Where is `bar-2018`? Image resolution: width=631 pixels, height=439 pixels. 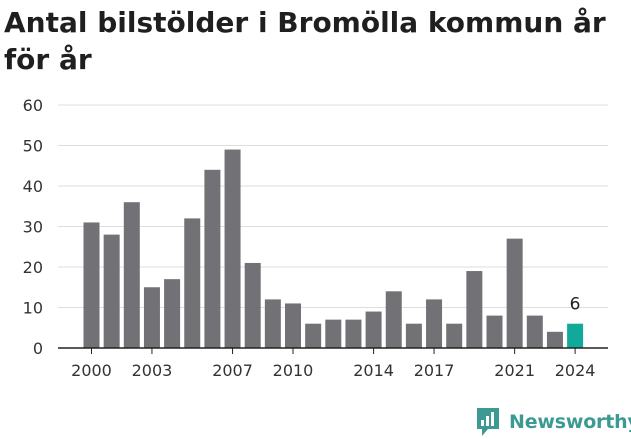
bar-2018 is located at coordinates (454, 335).